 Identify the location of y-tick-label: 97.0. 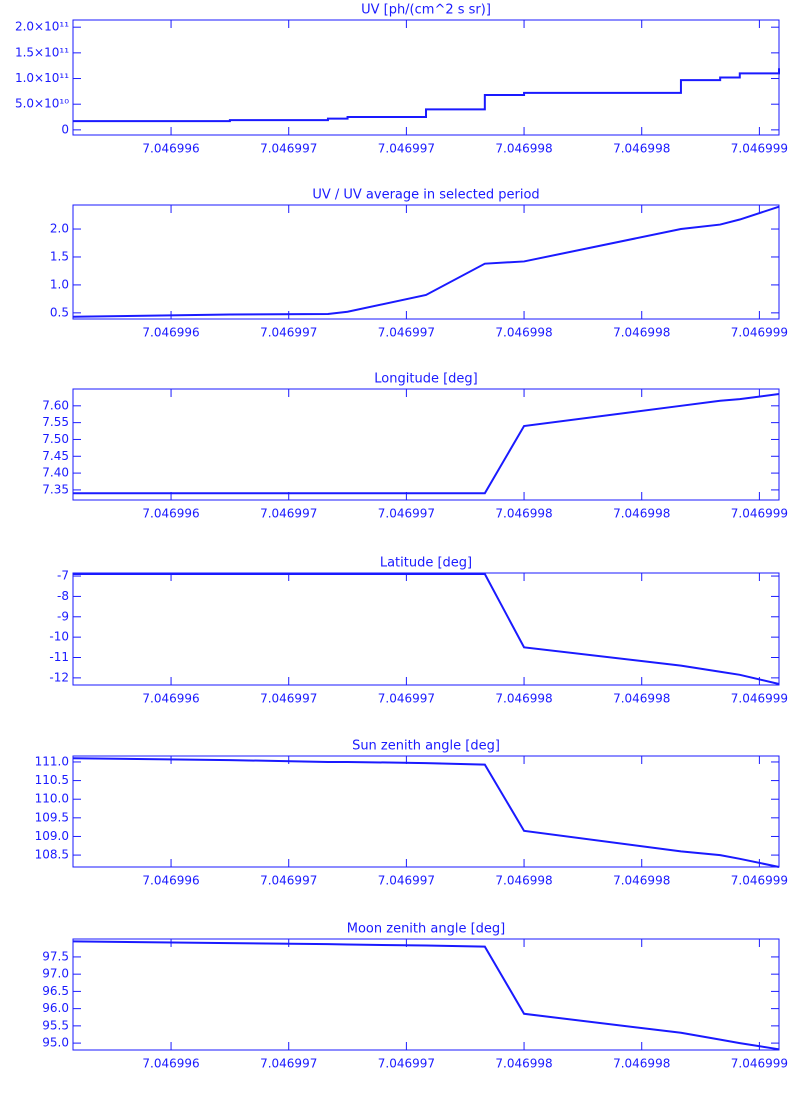
(55, 974).